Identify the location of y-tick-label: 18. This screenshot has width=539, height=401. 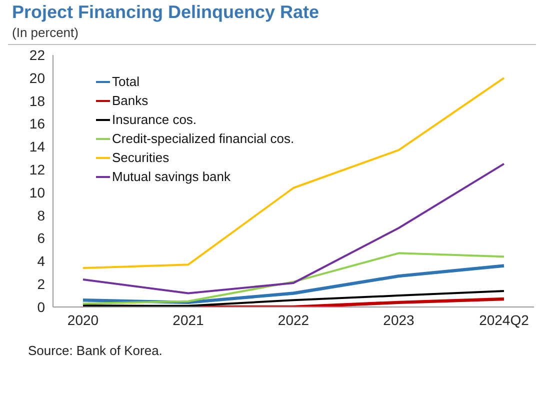
(37, 100).